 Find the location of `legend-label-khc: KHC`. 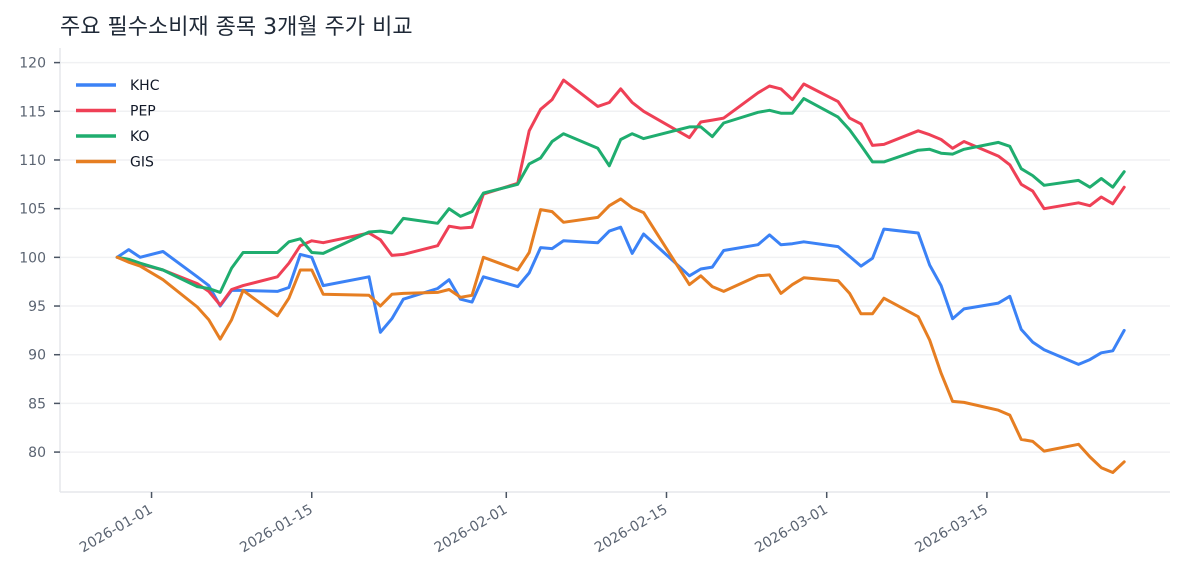

legend-label-khc: KHC is located at coordinates (145, 86).